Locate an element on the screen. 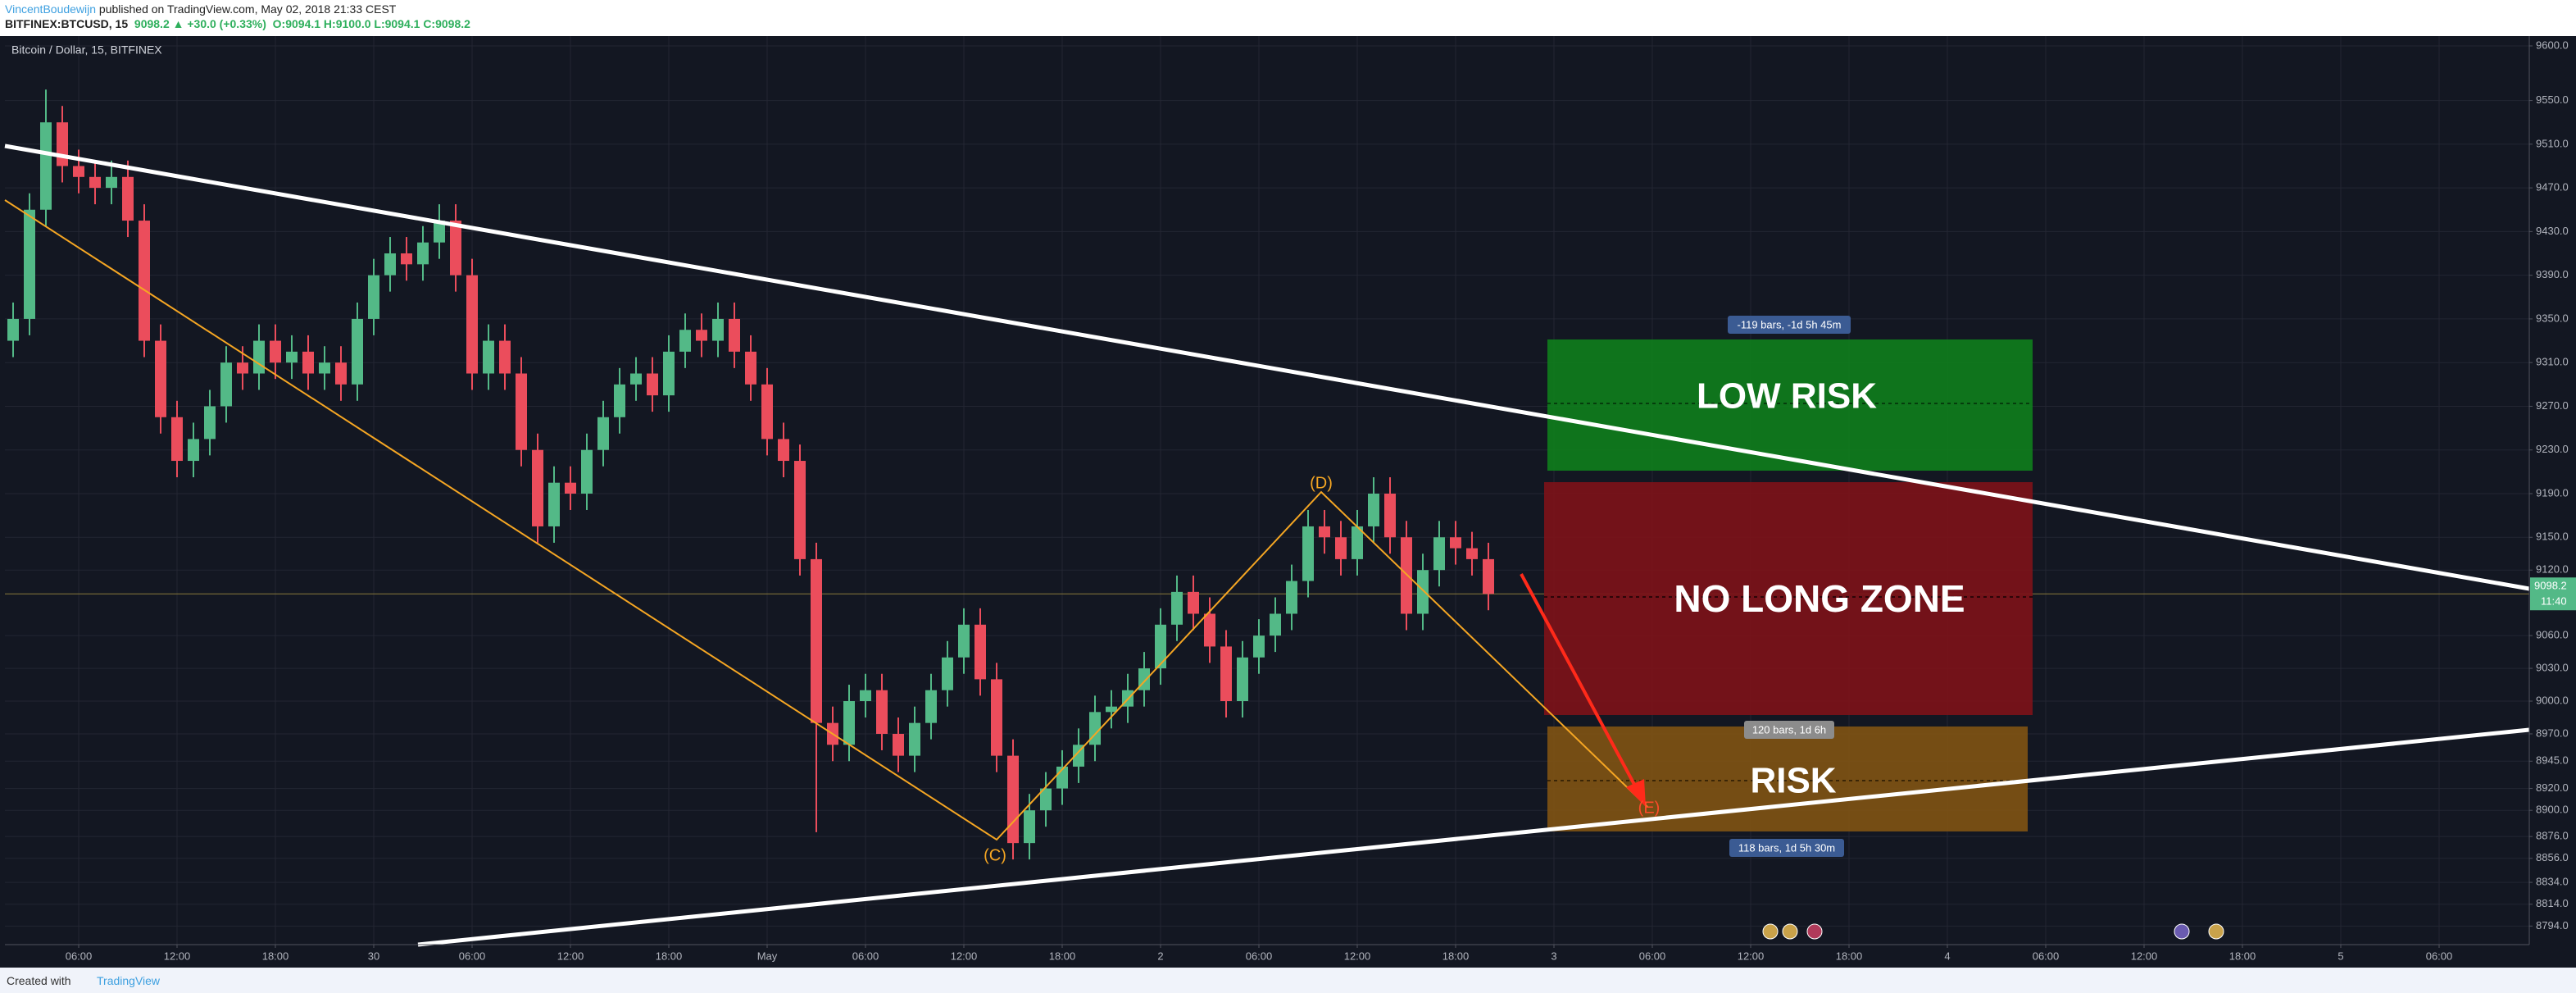 The image size is (2576, 993). footer: Created with TradingView is located at coordinates (1288, 981).